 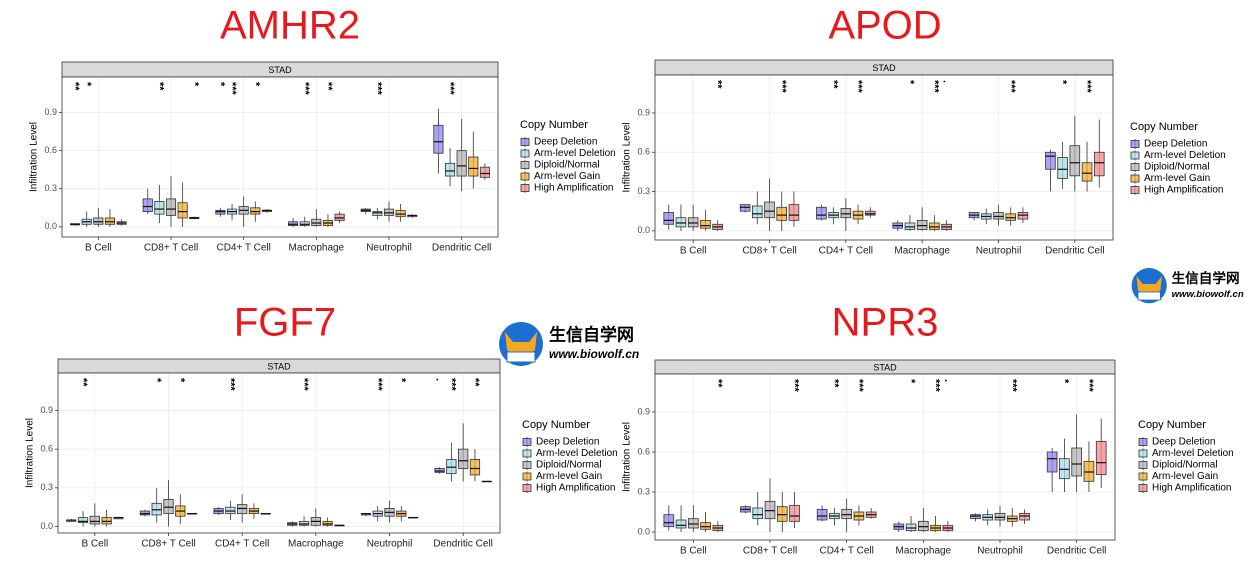 I want to click on significance: ., so click(x=948, y=380).